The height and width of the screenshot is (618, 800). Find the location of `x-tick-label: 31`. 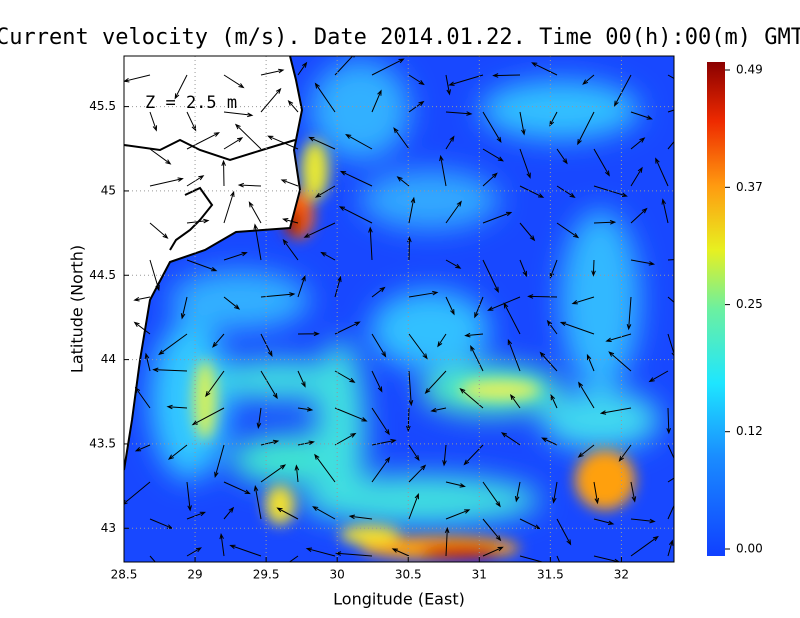

x-tick-label: 31 is located at coordinates (479, 575).